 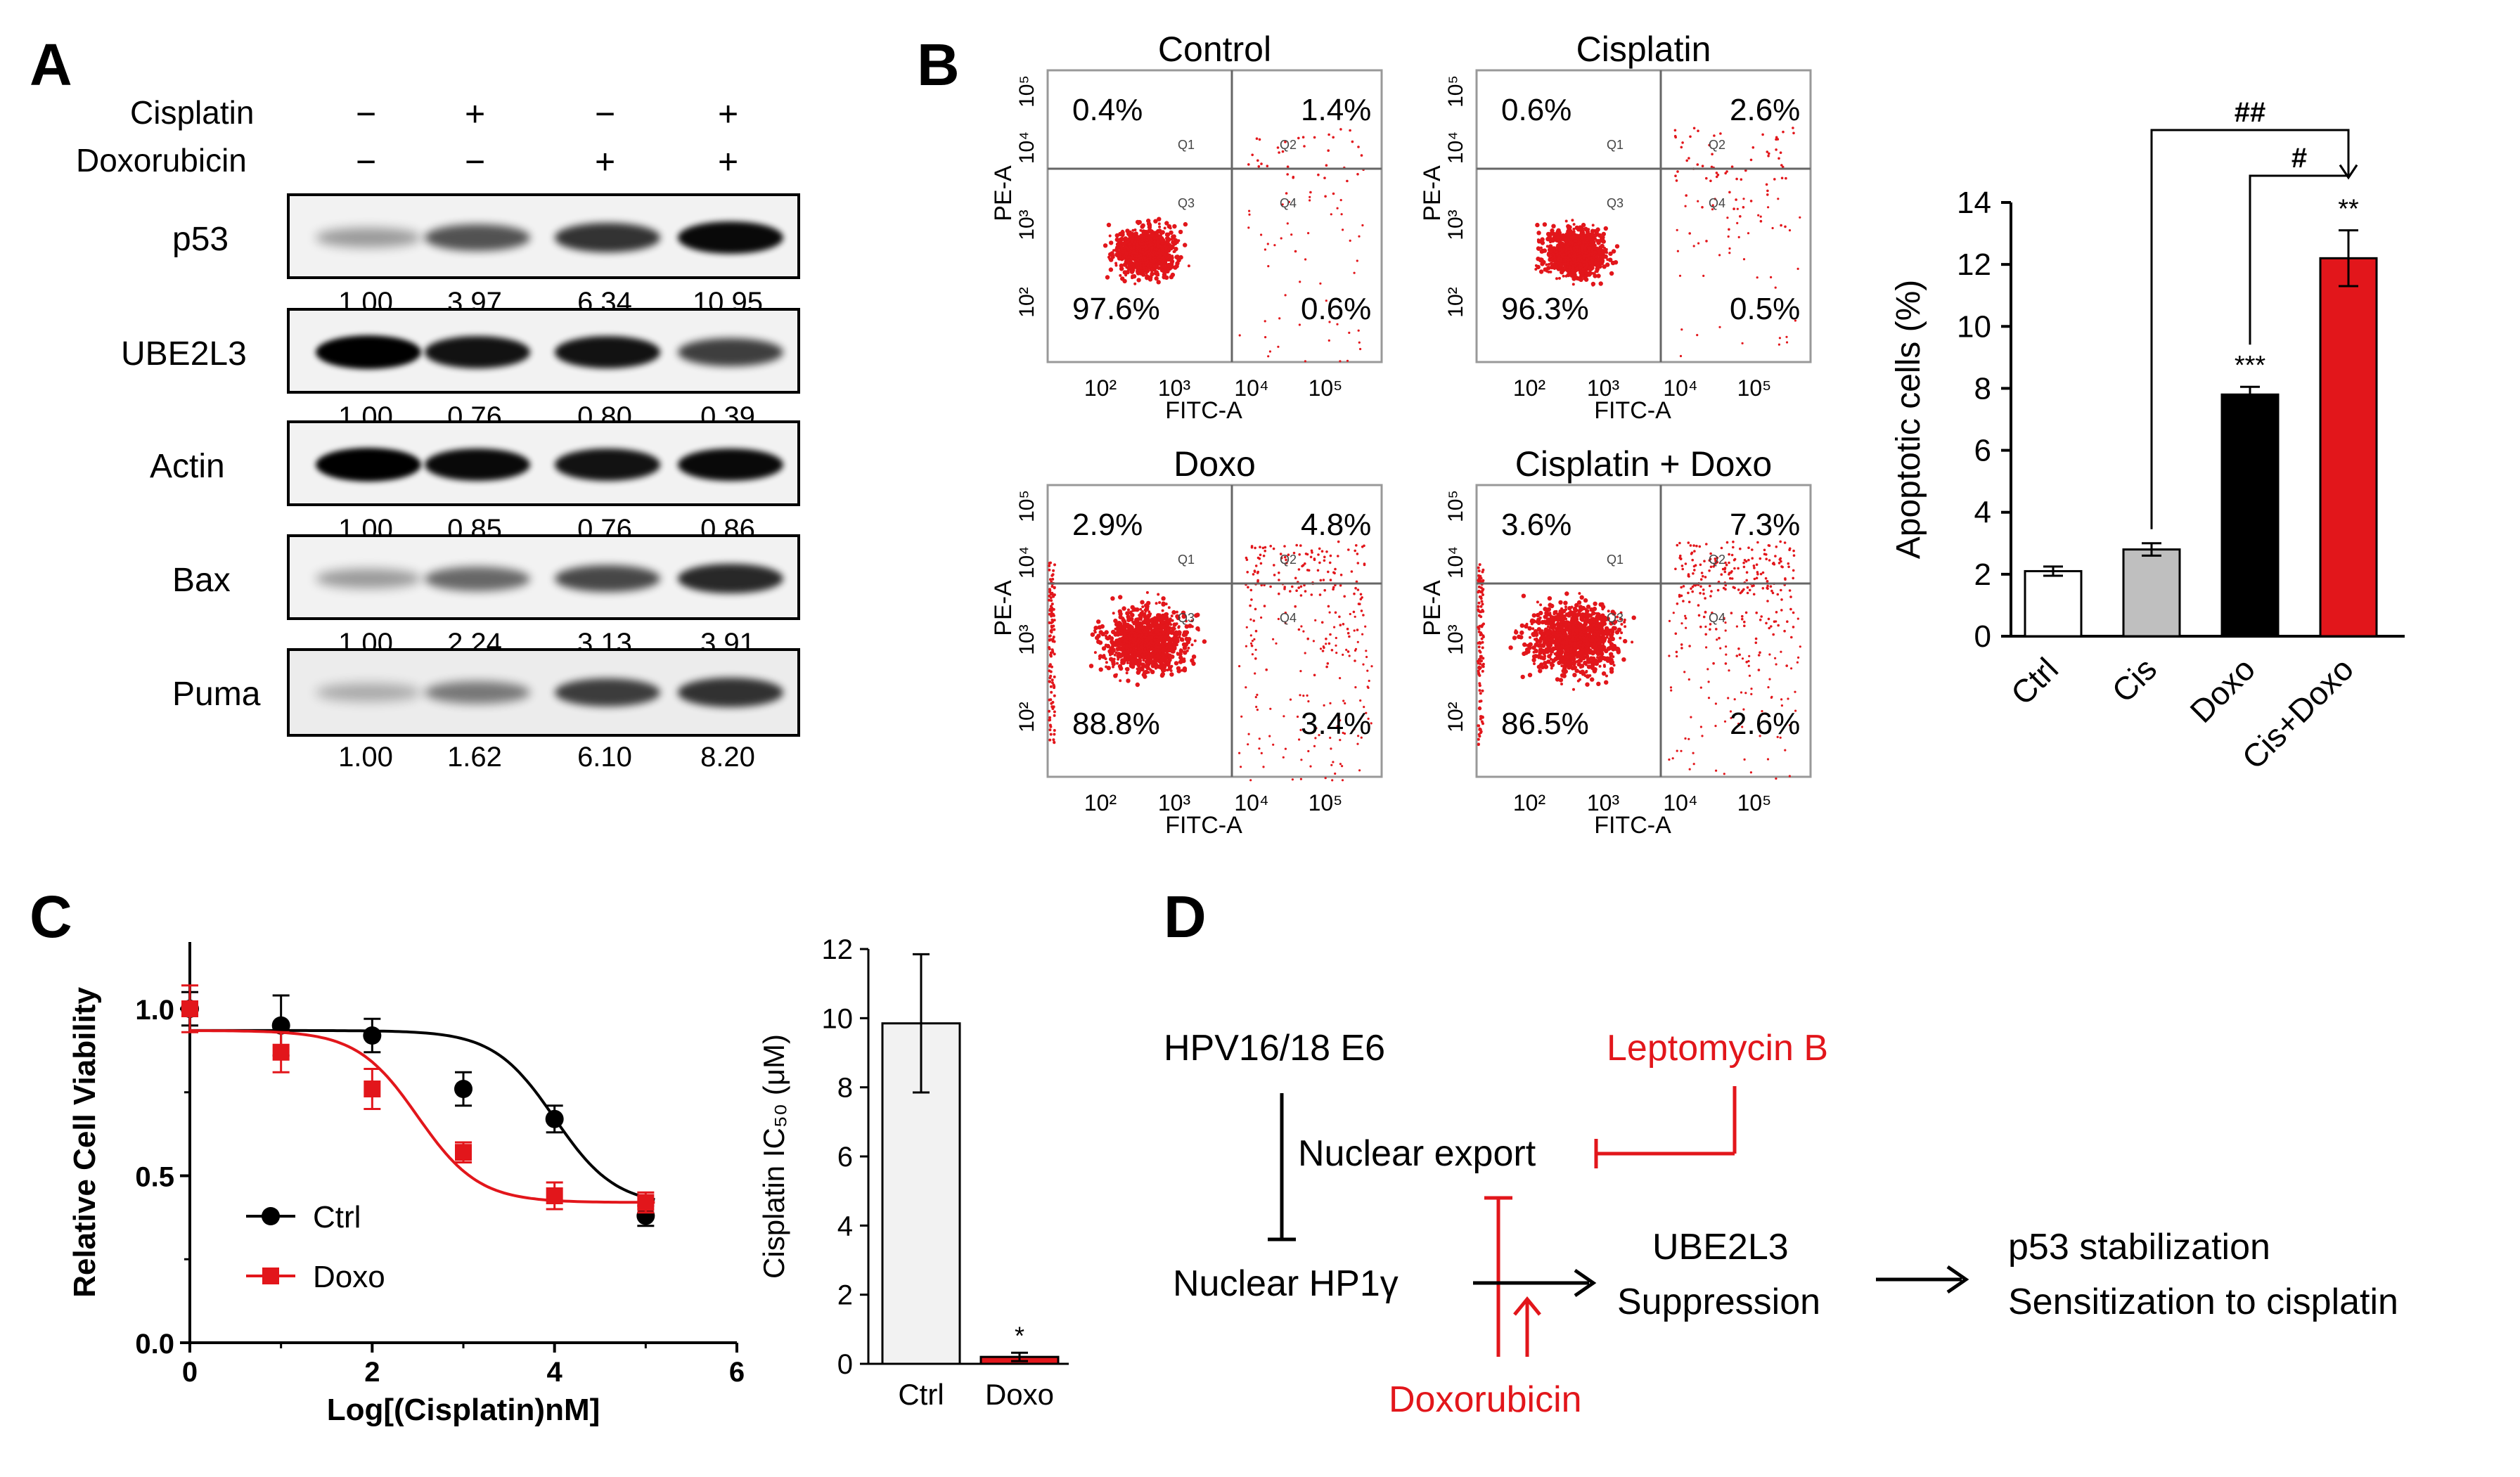 What do you see at coordinates (1186, 145) in the screenshot?
I see `plot-1-qname-1: Q1` at bounding box center [1186, 145].